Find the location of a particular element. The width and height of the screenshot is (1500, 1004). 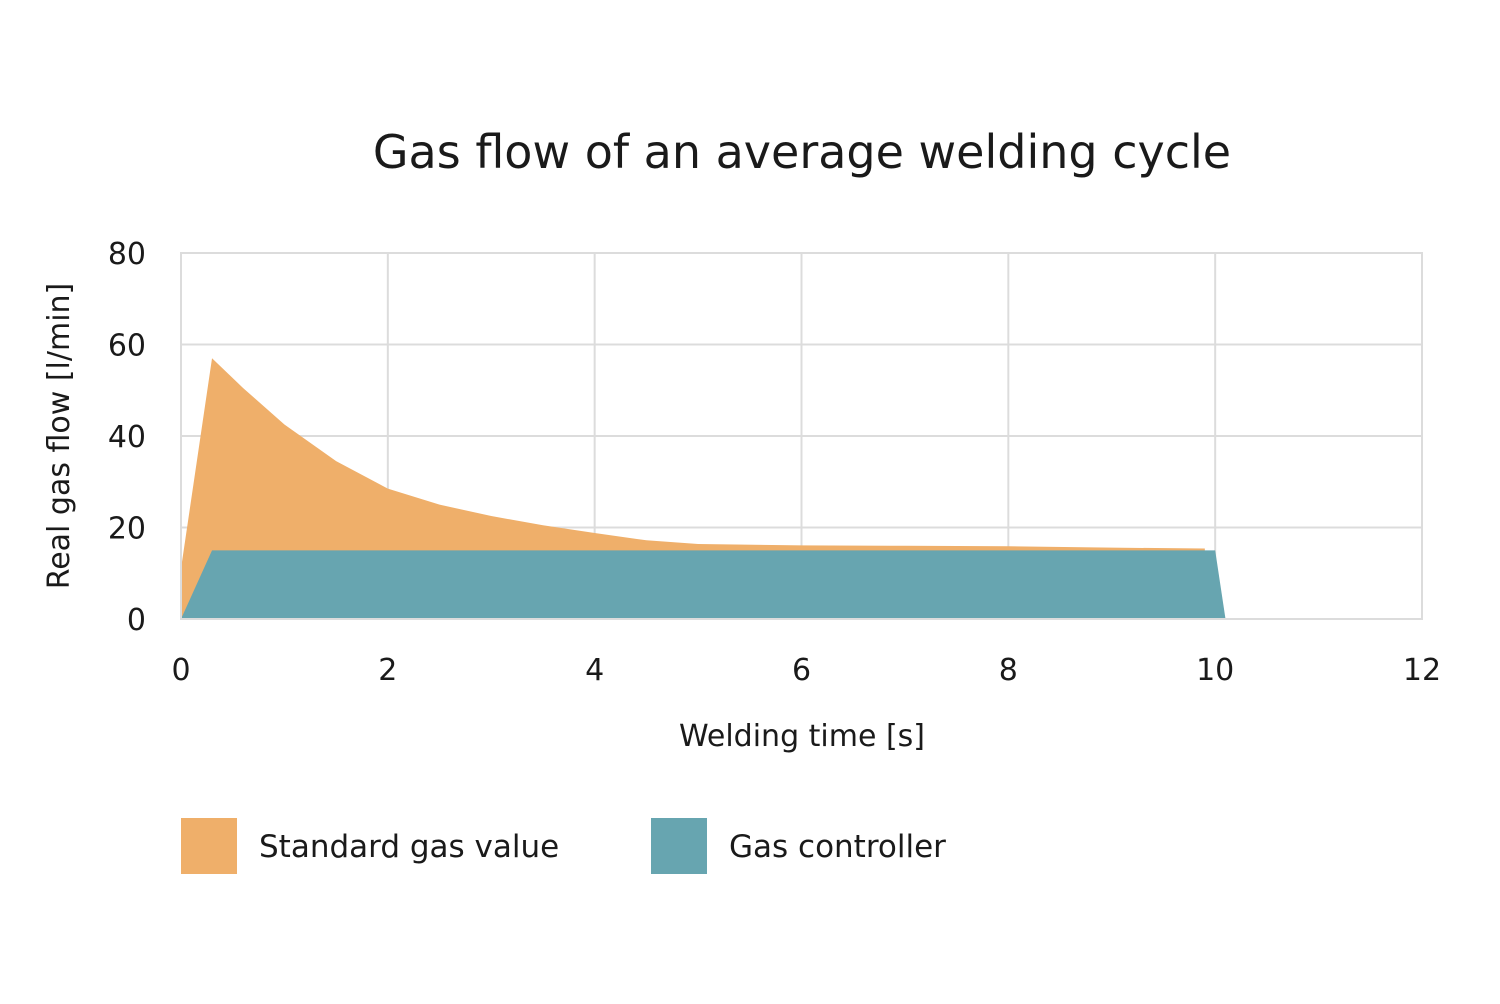

x-tick-label: 10 is located at coordinates (1215, 670).